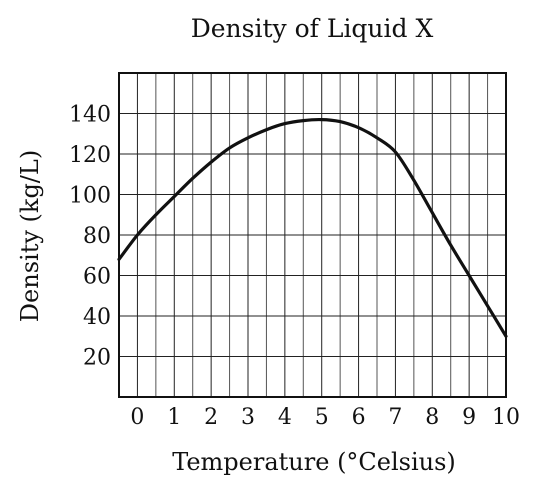 Image resolution: width=536 pixels, height=484 pixels. Describe the element at coordinates (90, 196) in the screenshot. I see `y-tick-label: 100` at that location.